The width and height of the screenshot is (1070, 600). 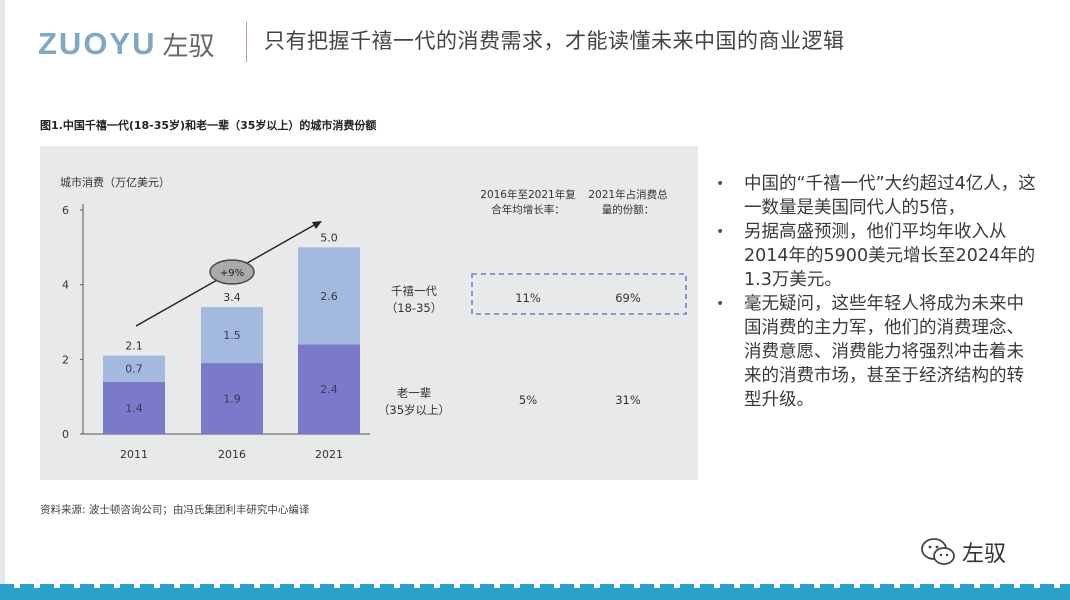 I want to click on row-label: （18-35）, so click(x=414, y=308).